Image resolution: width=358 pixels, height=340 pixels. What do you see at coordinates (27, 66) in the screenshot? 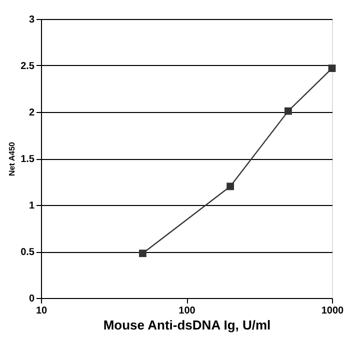
I see `y-tick-label: 2.5` at bounding box center [27, 66].